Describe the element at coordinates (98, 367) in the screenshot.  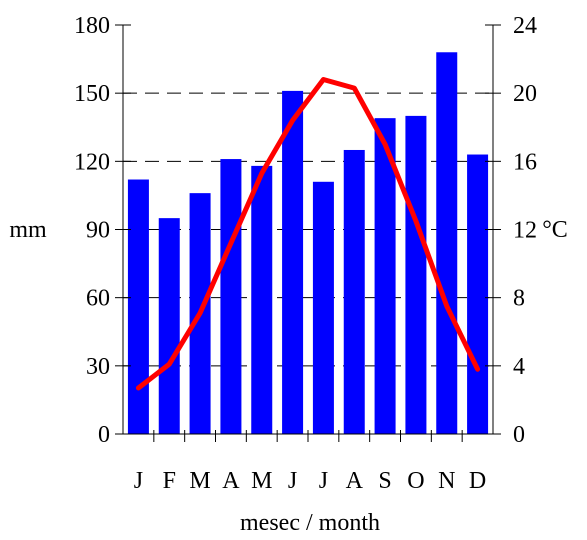
I see `left-tick-label: 30` at that location.